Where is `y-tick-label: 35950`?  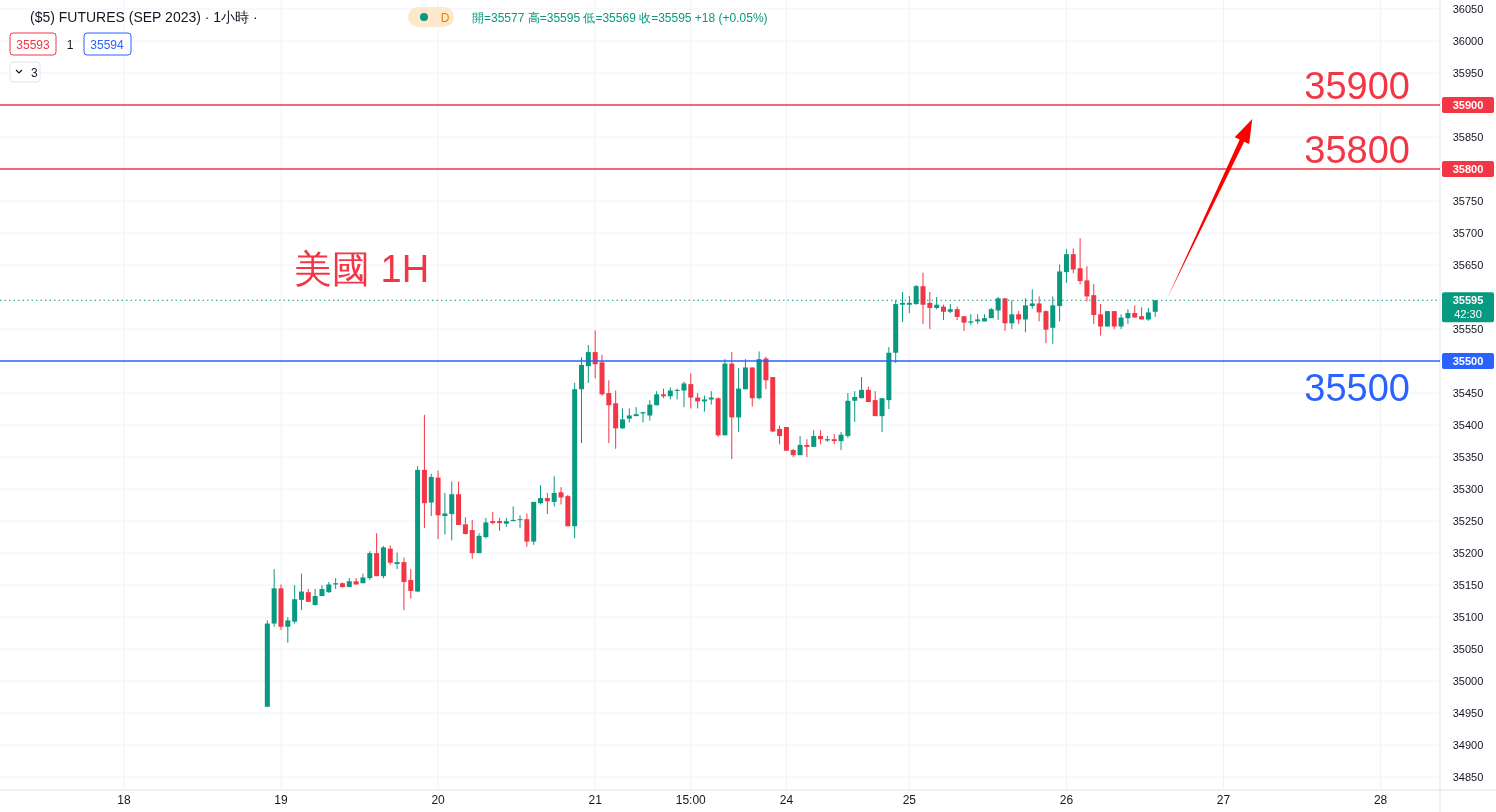
y-tick-label: 35950 is located at coordinates (1468, 72).